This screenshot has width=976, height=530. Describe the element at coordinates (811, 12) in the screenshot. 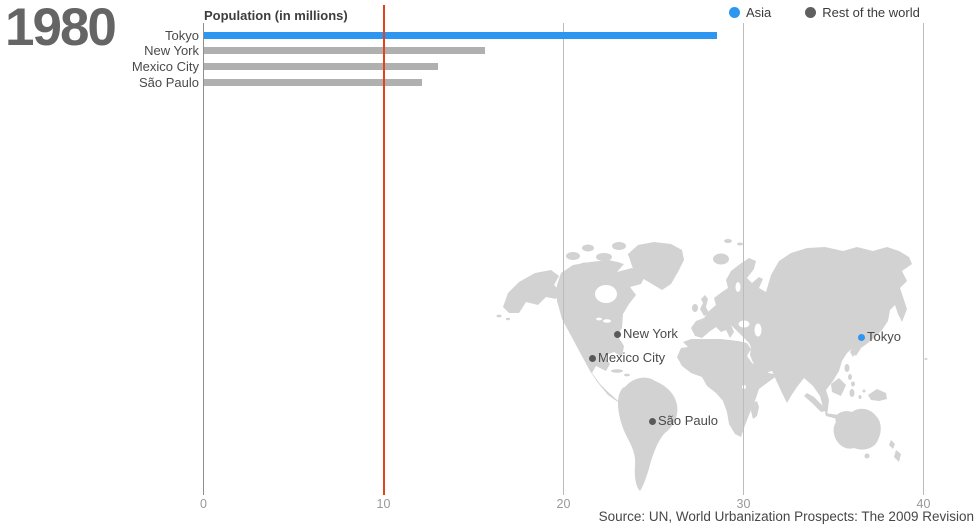

I see `rest-of-world-legend-dot-icon` at that location.